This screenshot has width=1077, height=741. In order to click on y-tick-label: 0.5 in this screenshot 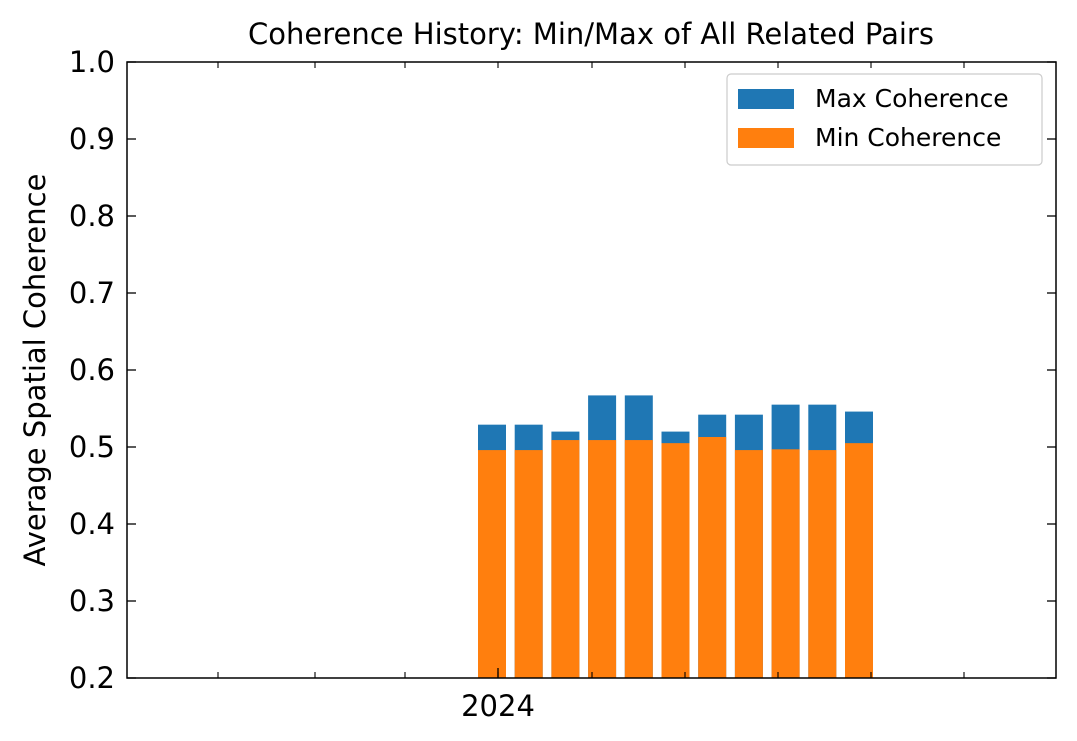, I will do `click(92, 447)`.